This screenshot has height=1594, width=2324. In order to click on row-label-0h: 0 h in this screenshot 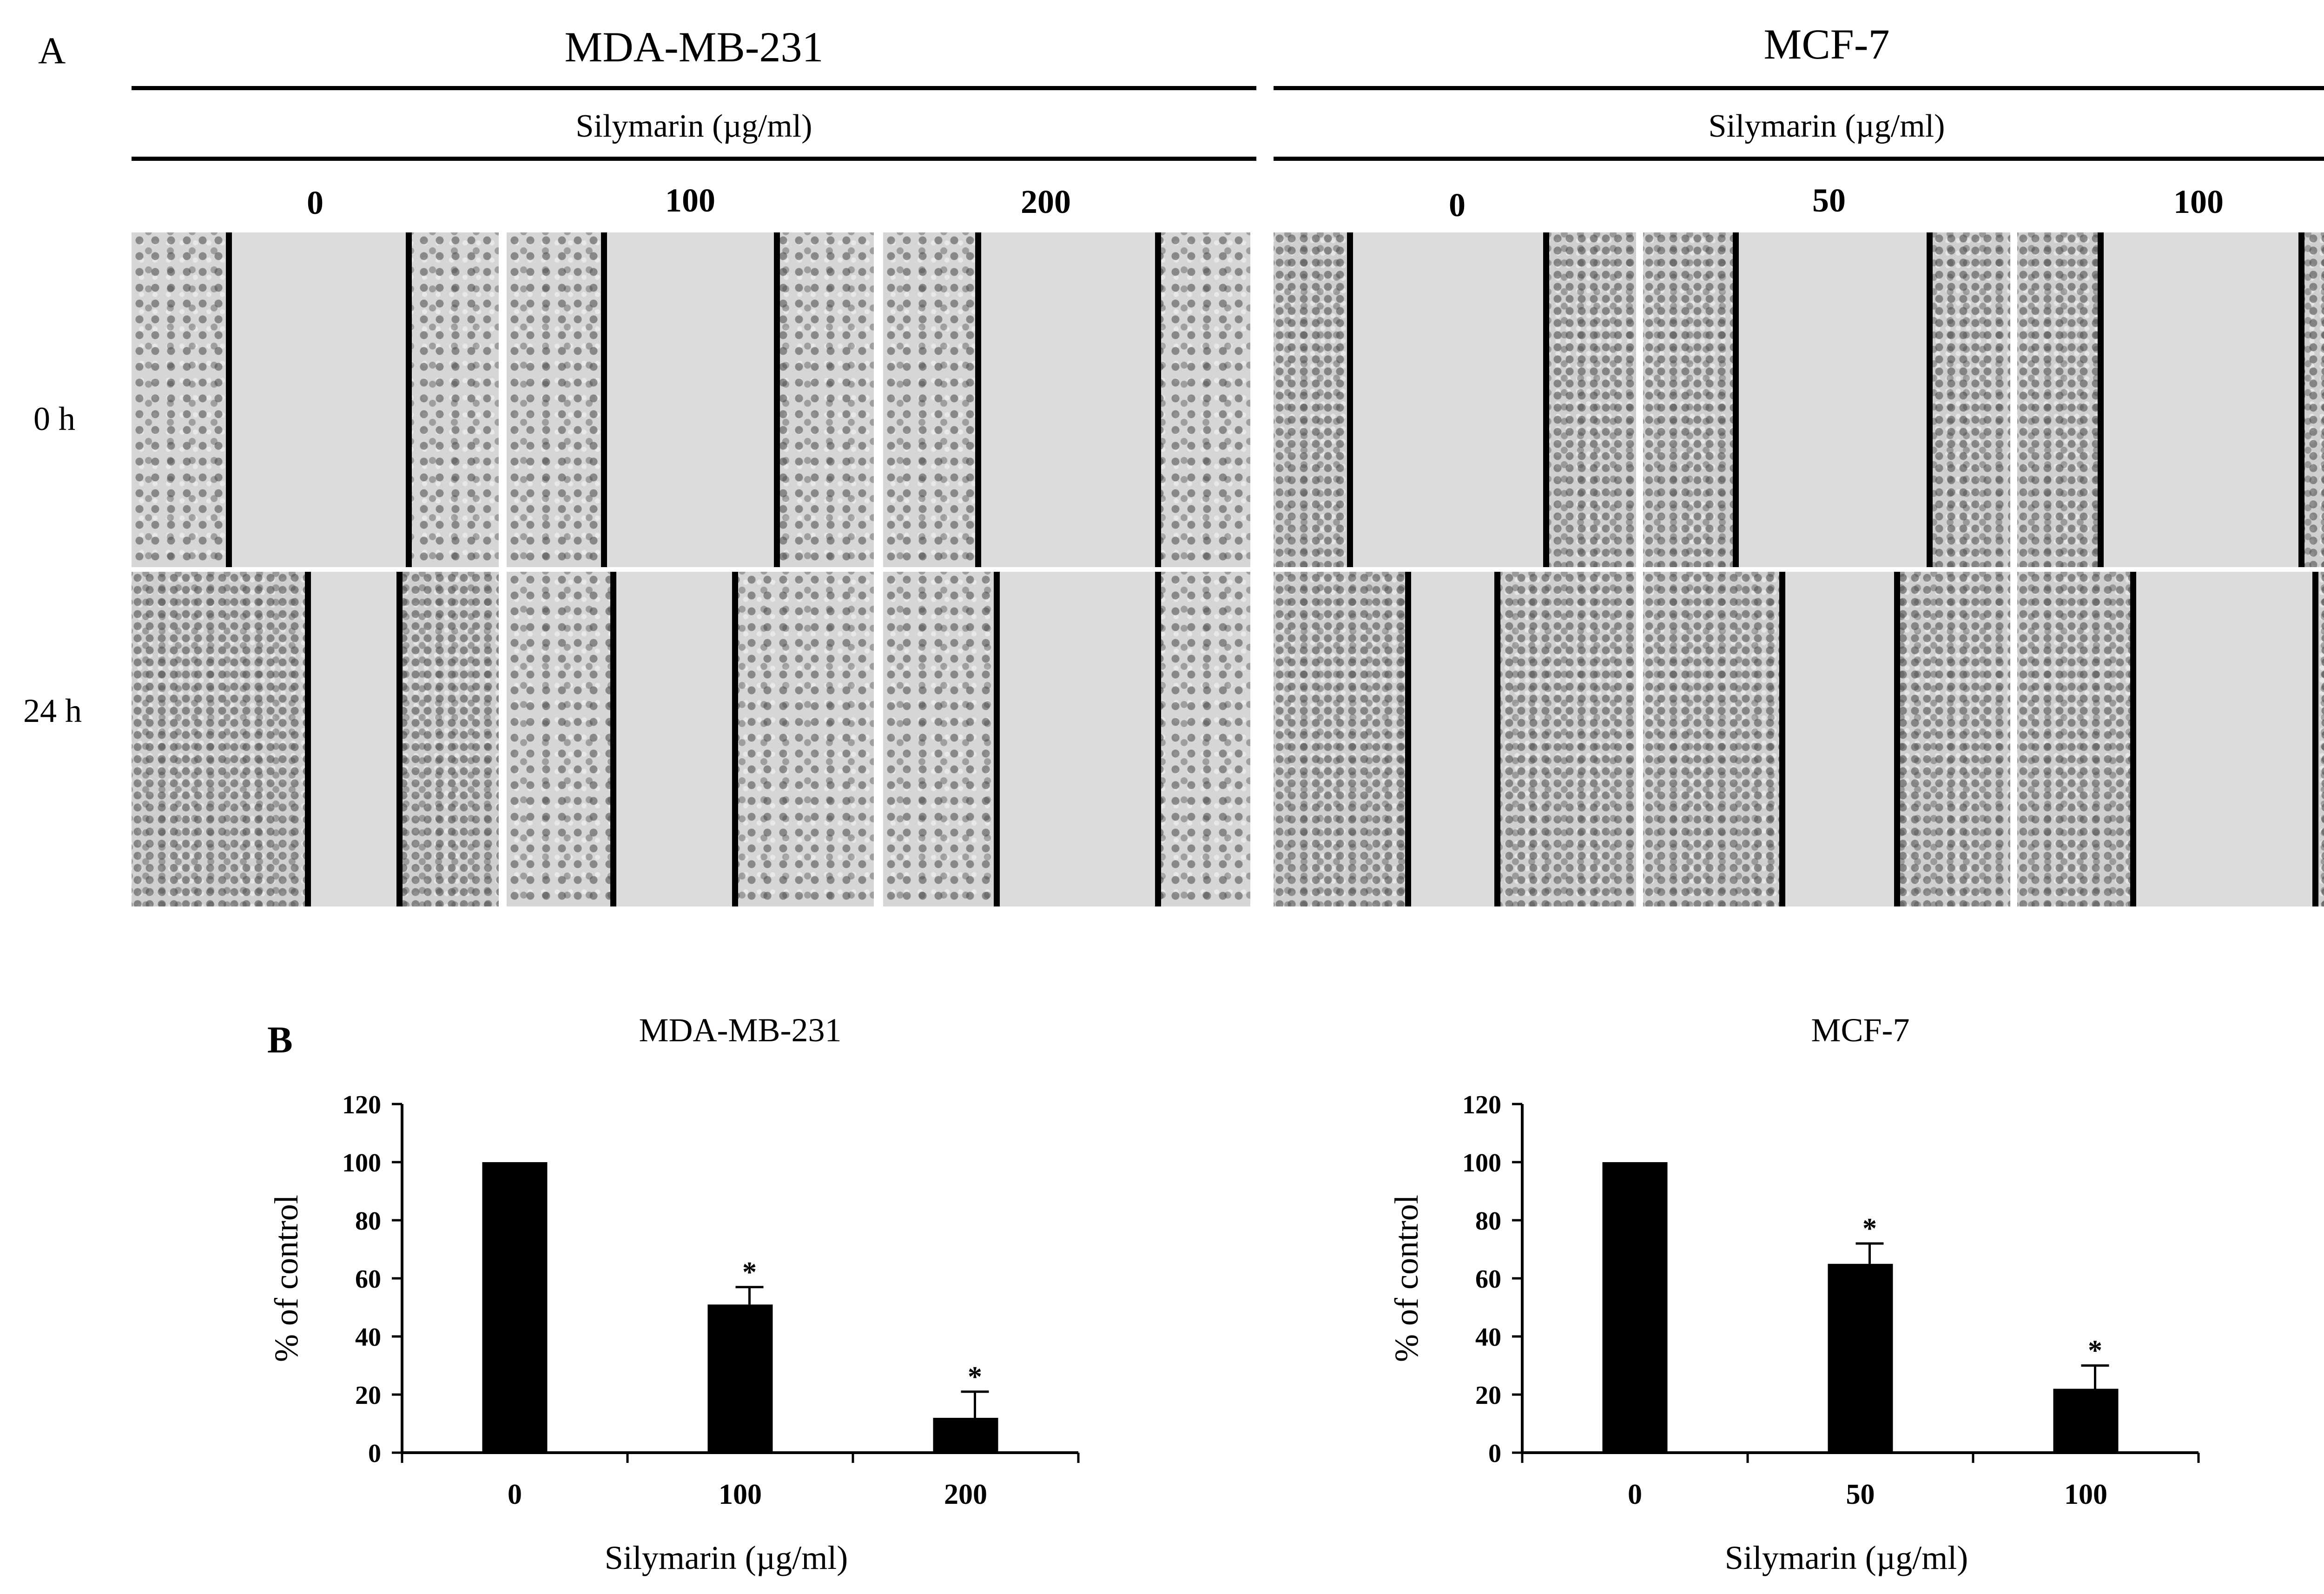, I will do `click(54, 419)`.